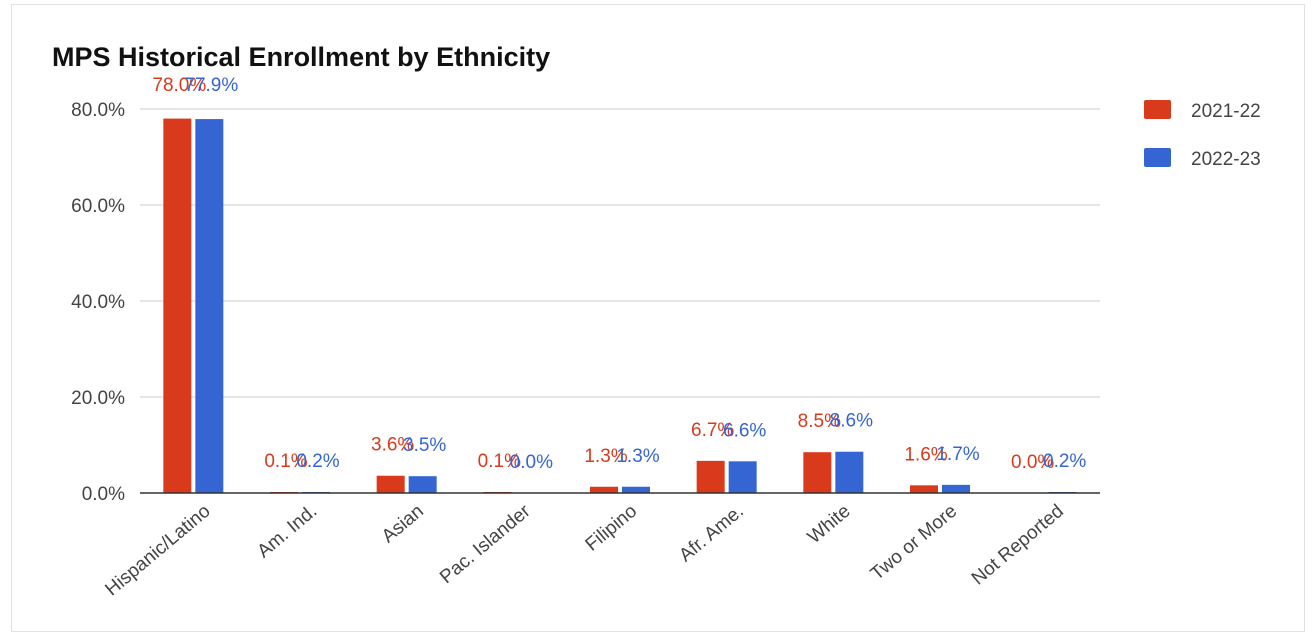  Describe the element at coordinates (485, 544) in the screenshot. I see `category-label: Pac. Islander` at that location.